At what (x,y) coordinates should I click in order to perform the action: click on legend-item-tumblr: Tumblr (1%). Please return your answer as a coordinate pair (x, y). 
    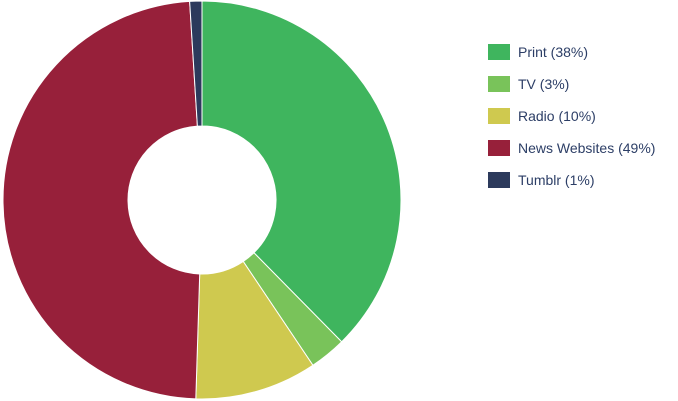
    Looking at the image, I should click on (571, 180).